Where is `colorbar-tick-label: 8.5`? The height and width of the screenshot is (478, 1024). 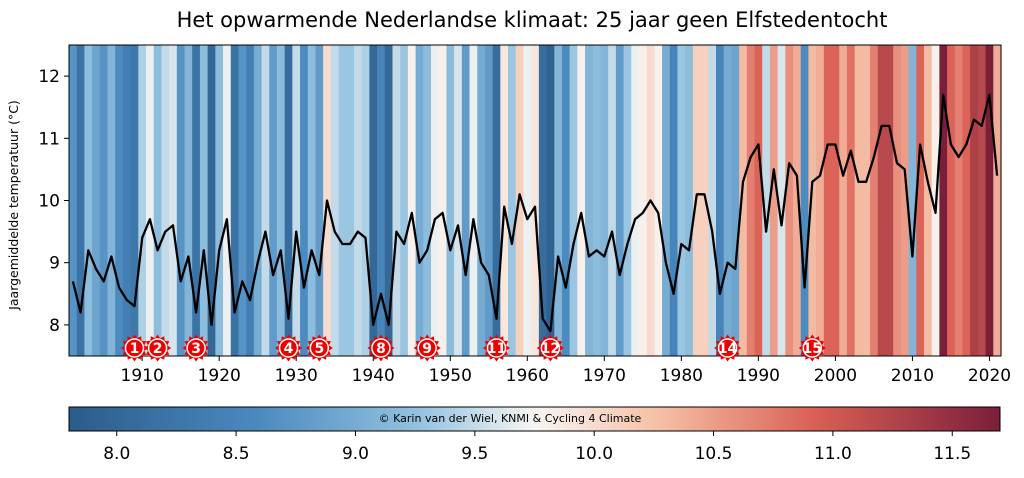
colorbar-tick-label: 8.5 is located at coordinates (236, 454).